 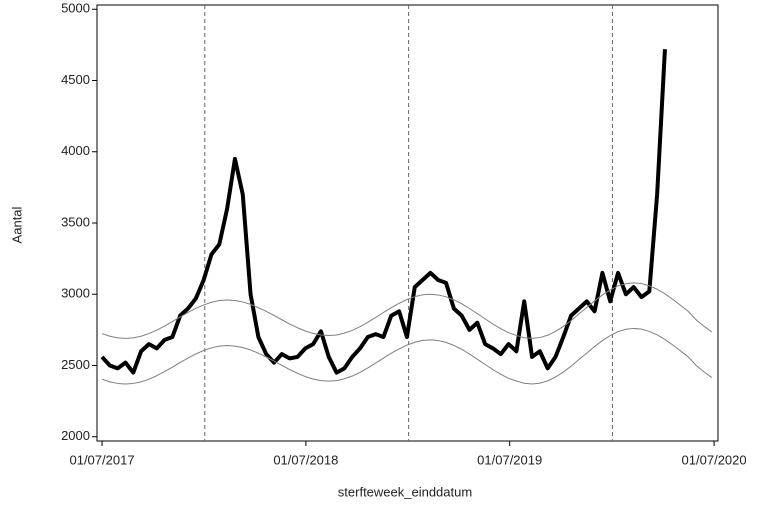 I want to click on y-tick-label: 4500, so click(x=75, y=79).